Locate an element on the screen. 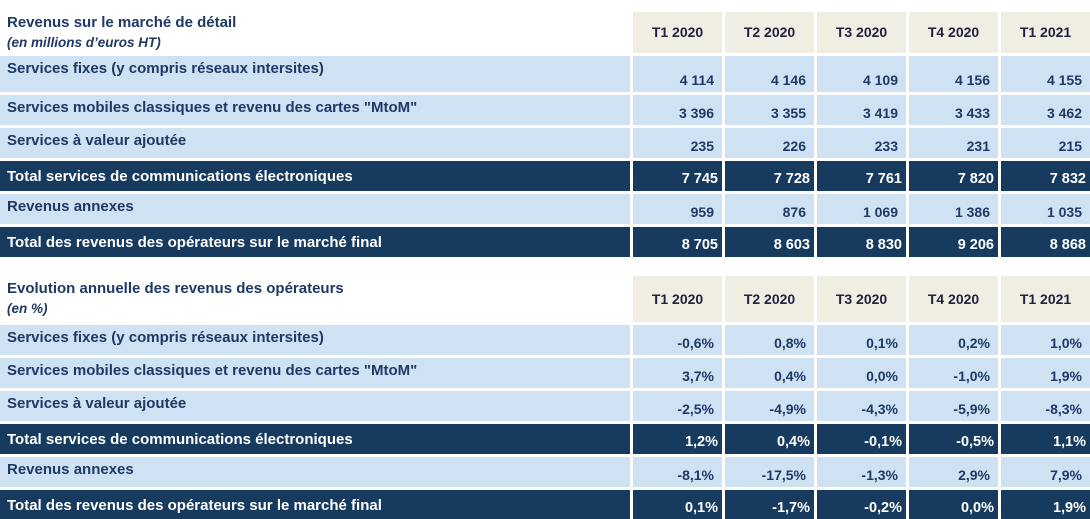  value-cell: 8 830 is located at coordinates (861, 241).